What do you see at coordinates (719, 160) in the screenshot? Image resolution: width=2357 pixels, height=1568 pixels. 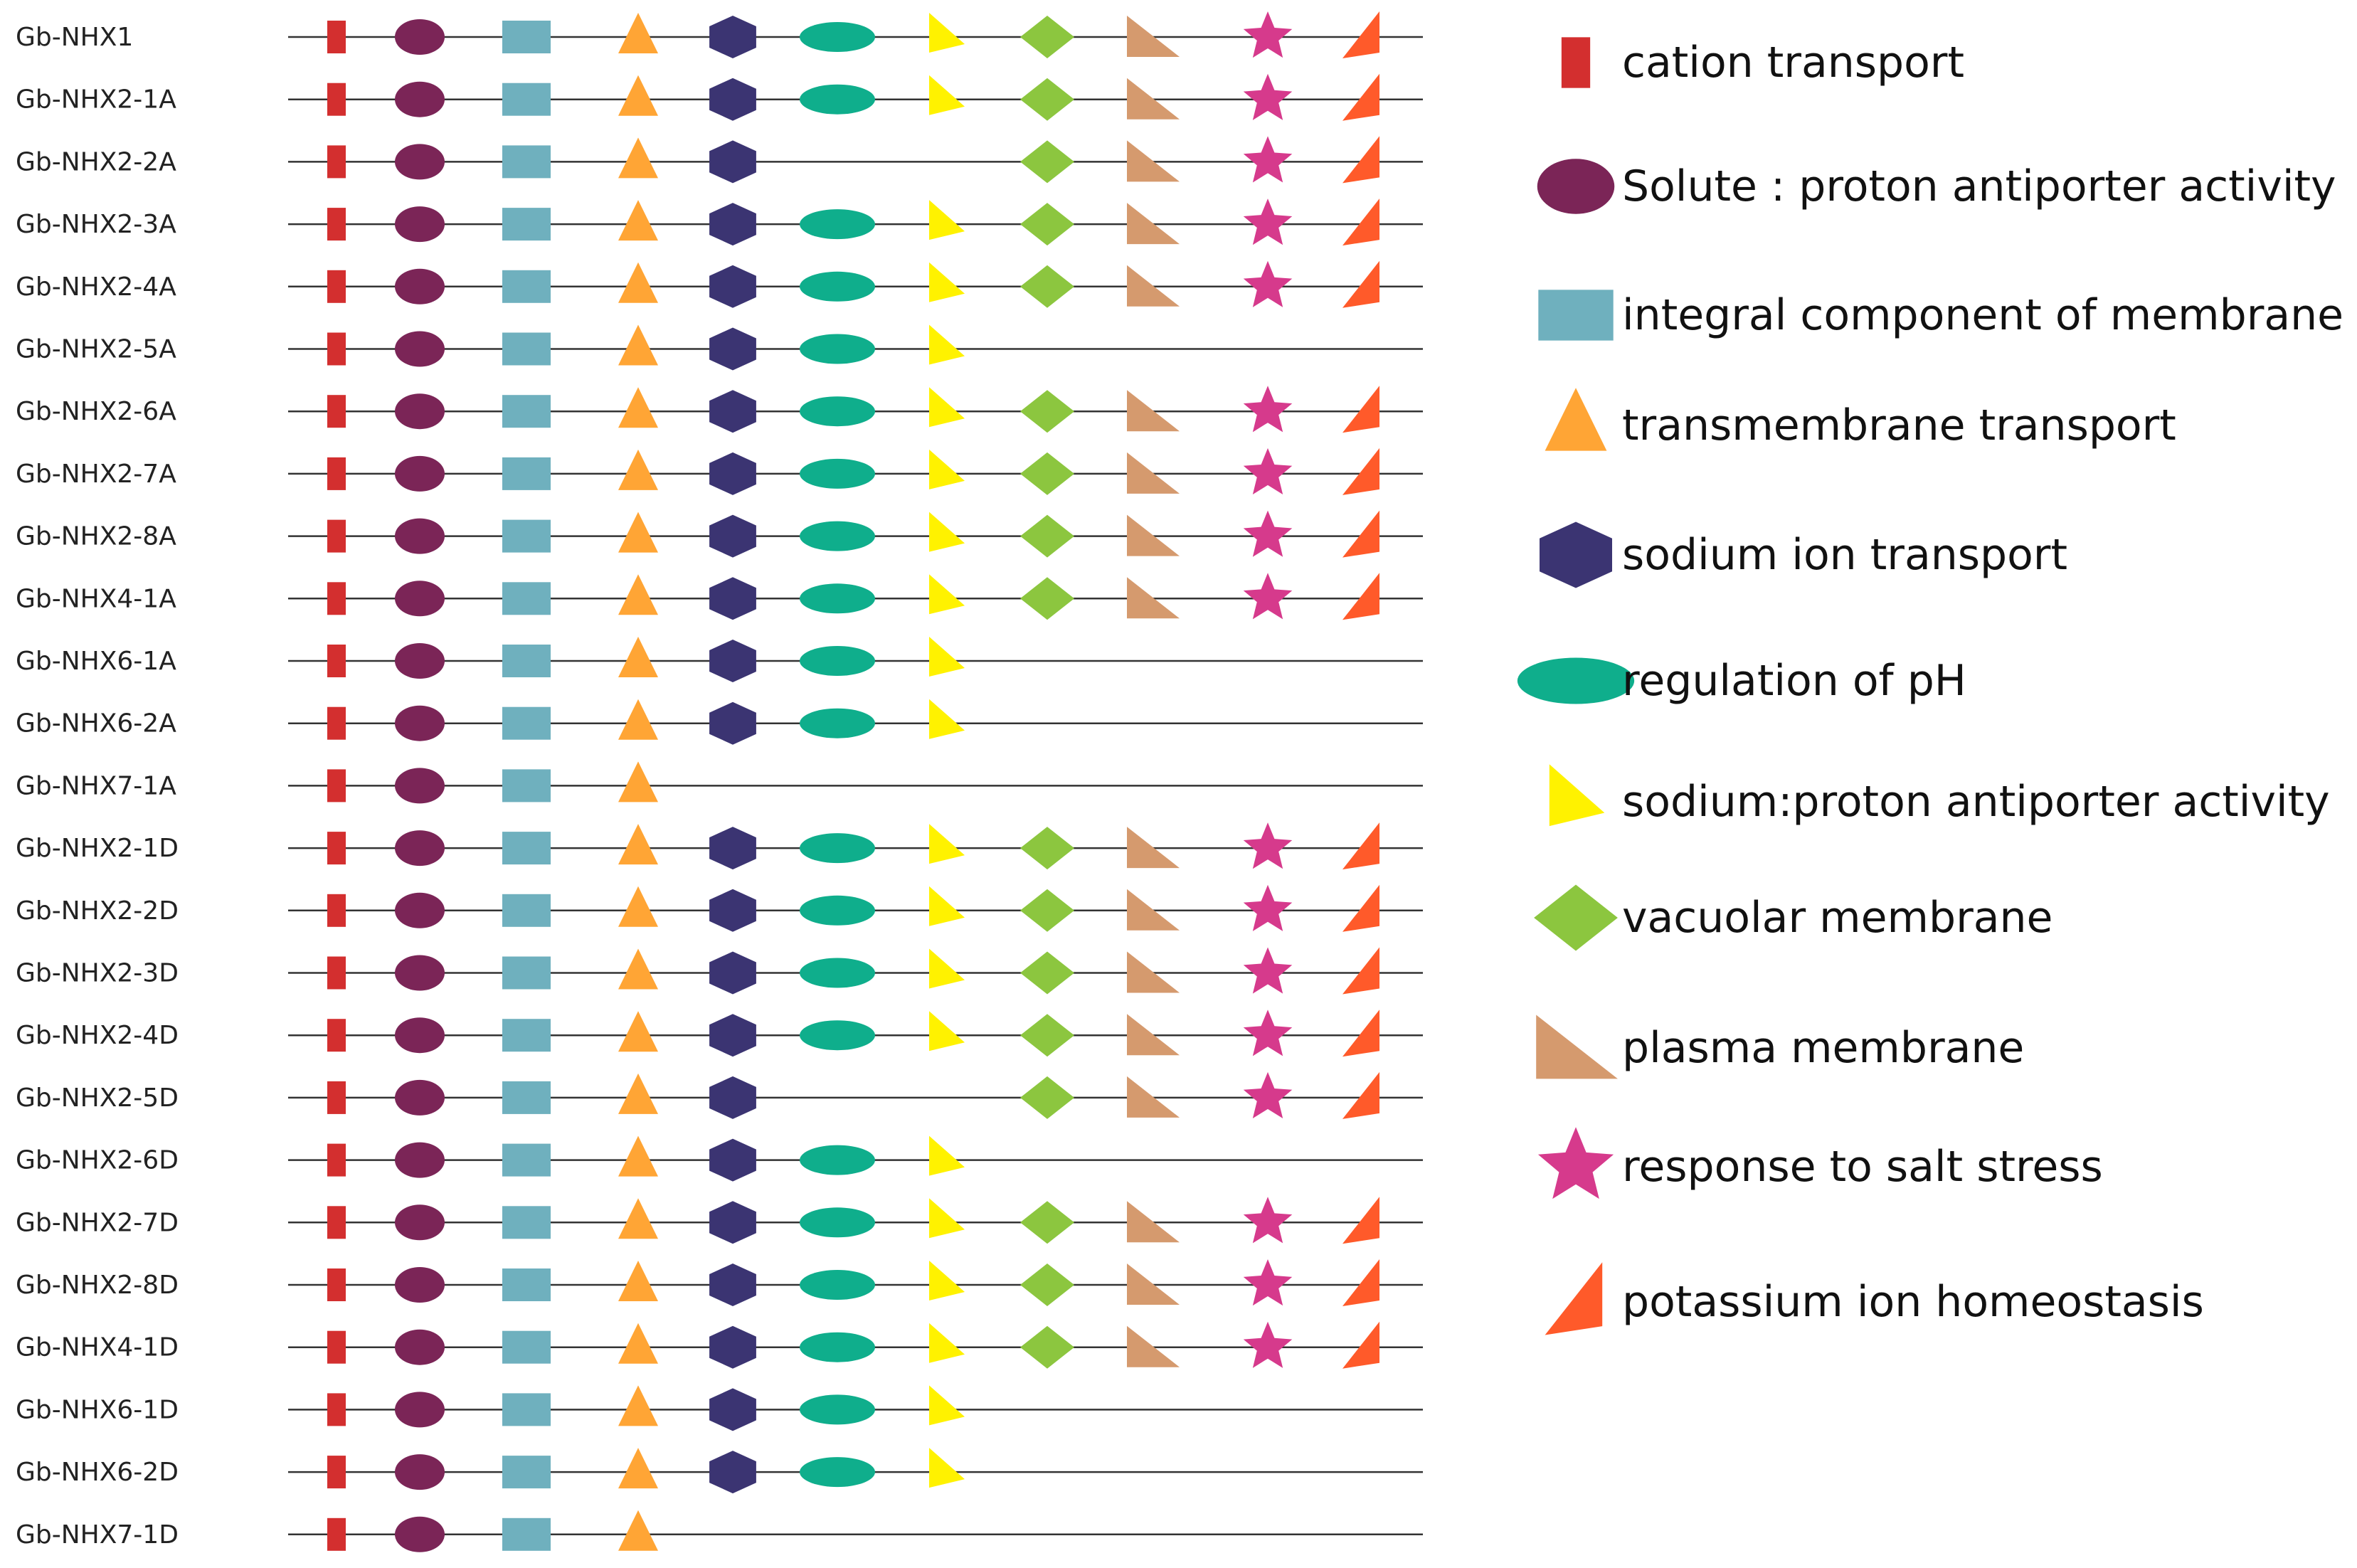 I see `gene-row: Gb-NHX2-2A` at bounding box center [719, 160].